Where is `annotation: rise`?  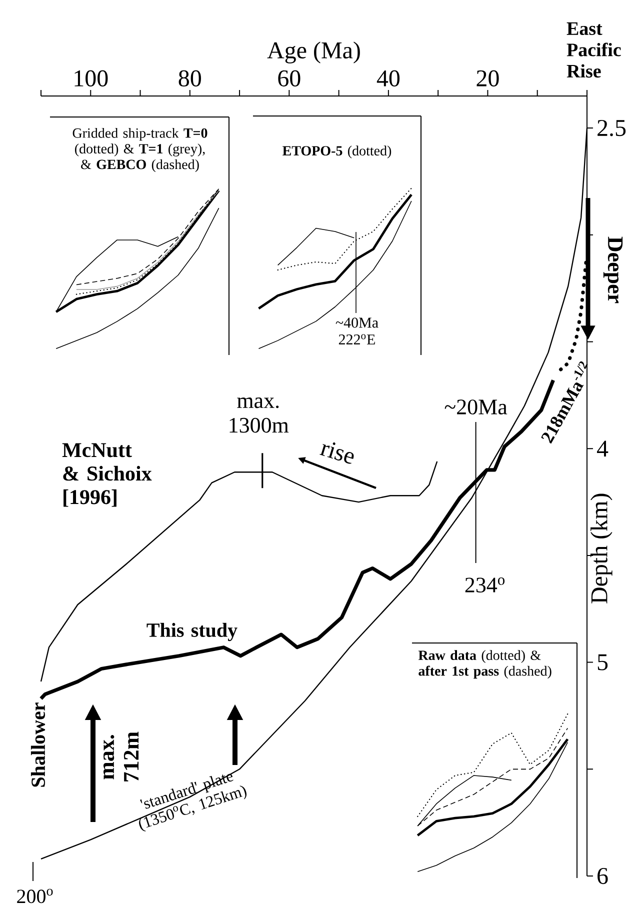
annotation: rise is located at coordinates (337, 453).